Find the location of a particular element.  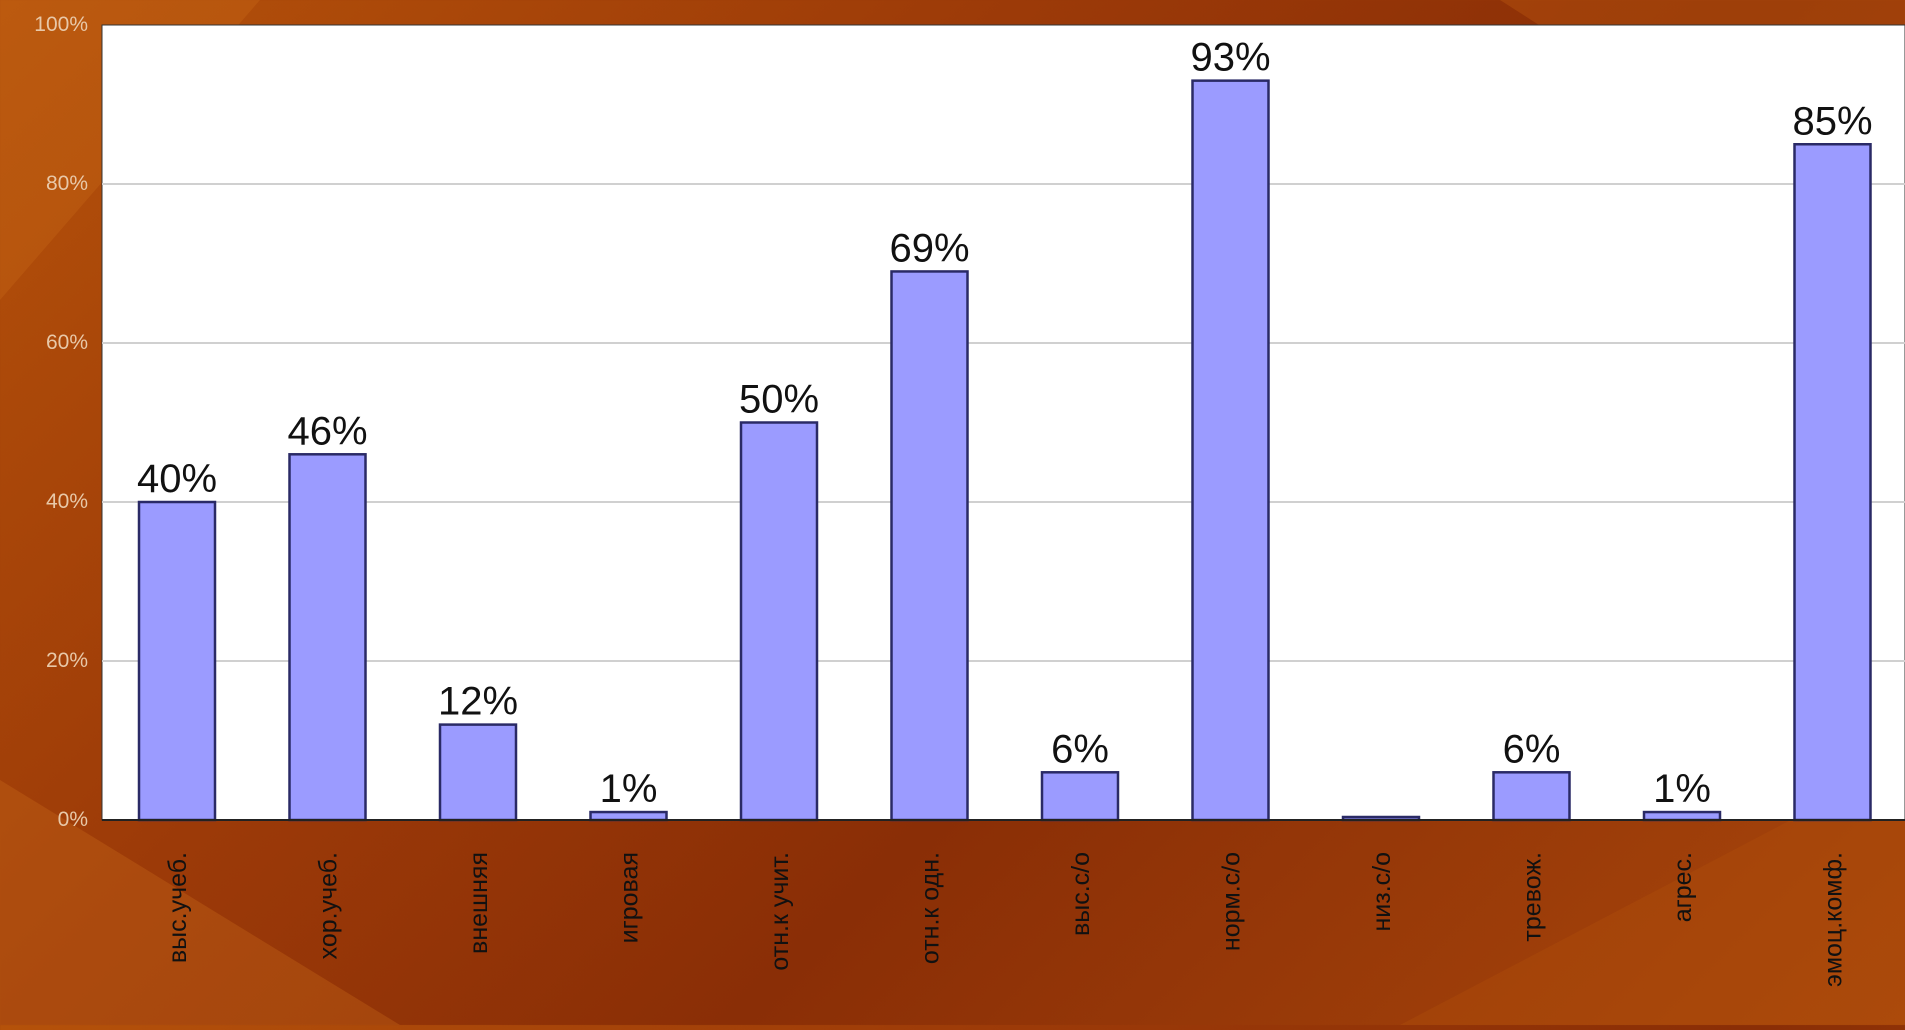

data-label: 40% is located at coordinates (177, 479).